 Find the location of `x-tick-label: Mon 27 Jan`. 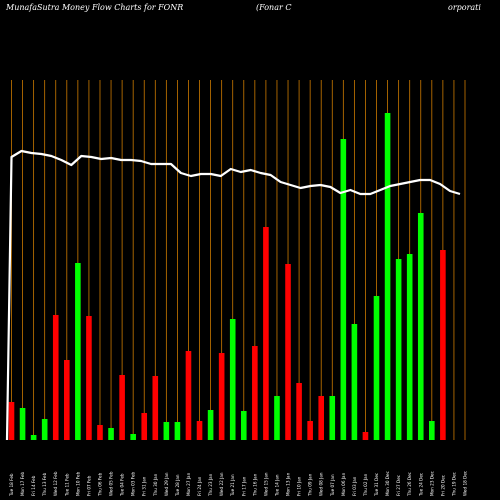

x-tick-label: Mon 27 Jan is located at coordinates (188, 484).